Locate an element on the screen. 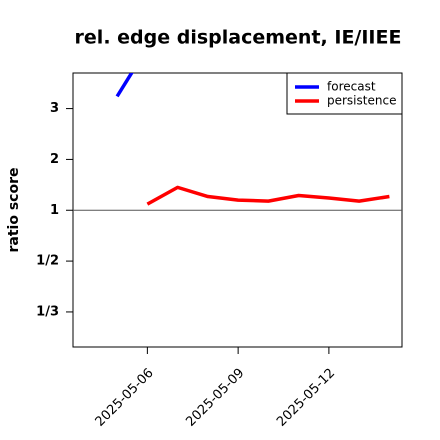  x-tick-label: 2025-05-06 is located at coordinates (125, 398).